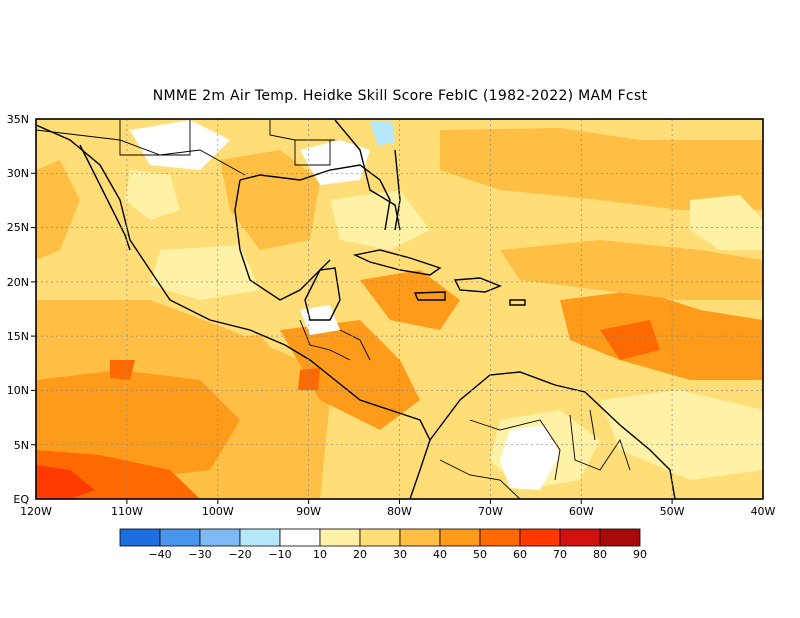 This screenshot has width=800, height=618. Describe the element at coordinates (279, 554) in the screenshot. I see `colorbar-label: −10` at that location.